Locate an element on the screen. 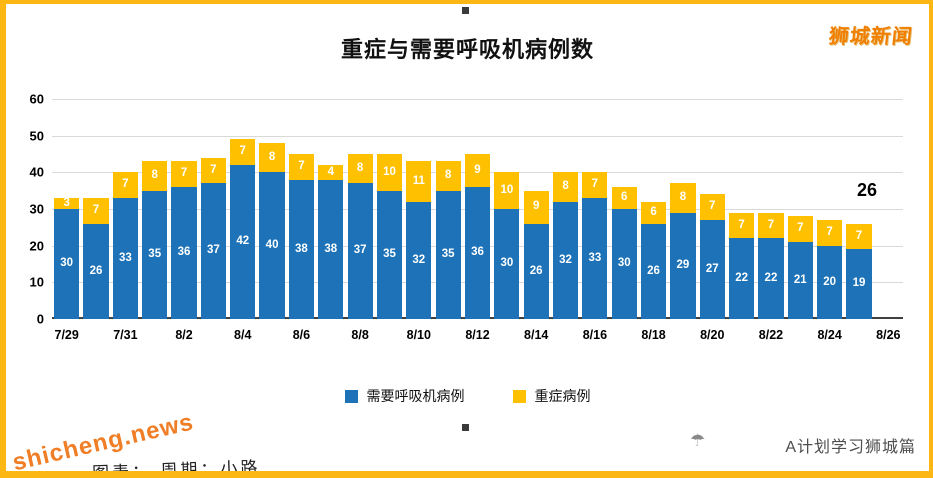 Image resolution: width=933 pixels, height=478 pixels. x-tick-label: 8/2 is located at coordinates (184, 335).